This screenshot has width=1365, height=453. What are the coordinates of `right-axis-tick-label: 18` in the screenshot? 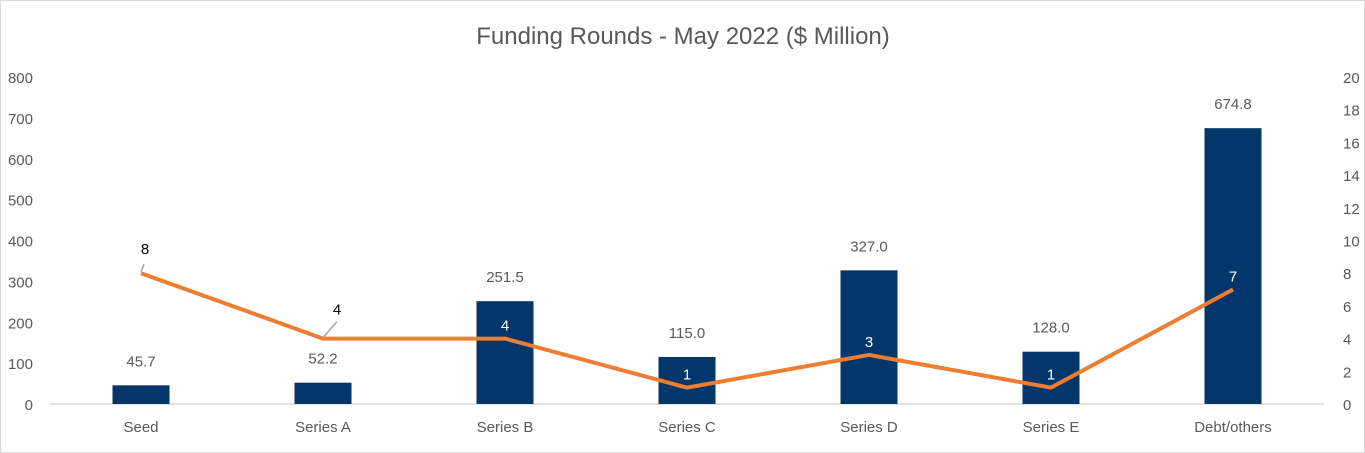 It's located at (1351, 111).